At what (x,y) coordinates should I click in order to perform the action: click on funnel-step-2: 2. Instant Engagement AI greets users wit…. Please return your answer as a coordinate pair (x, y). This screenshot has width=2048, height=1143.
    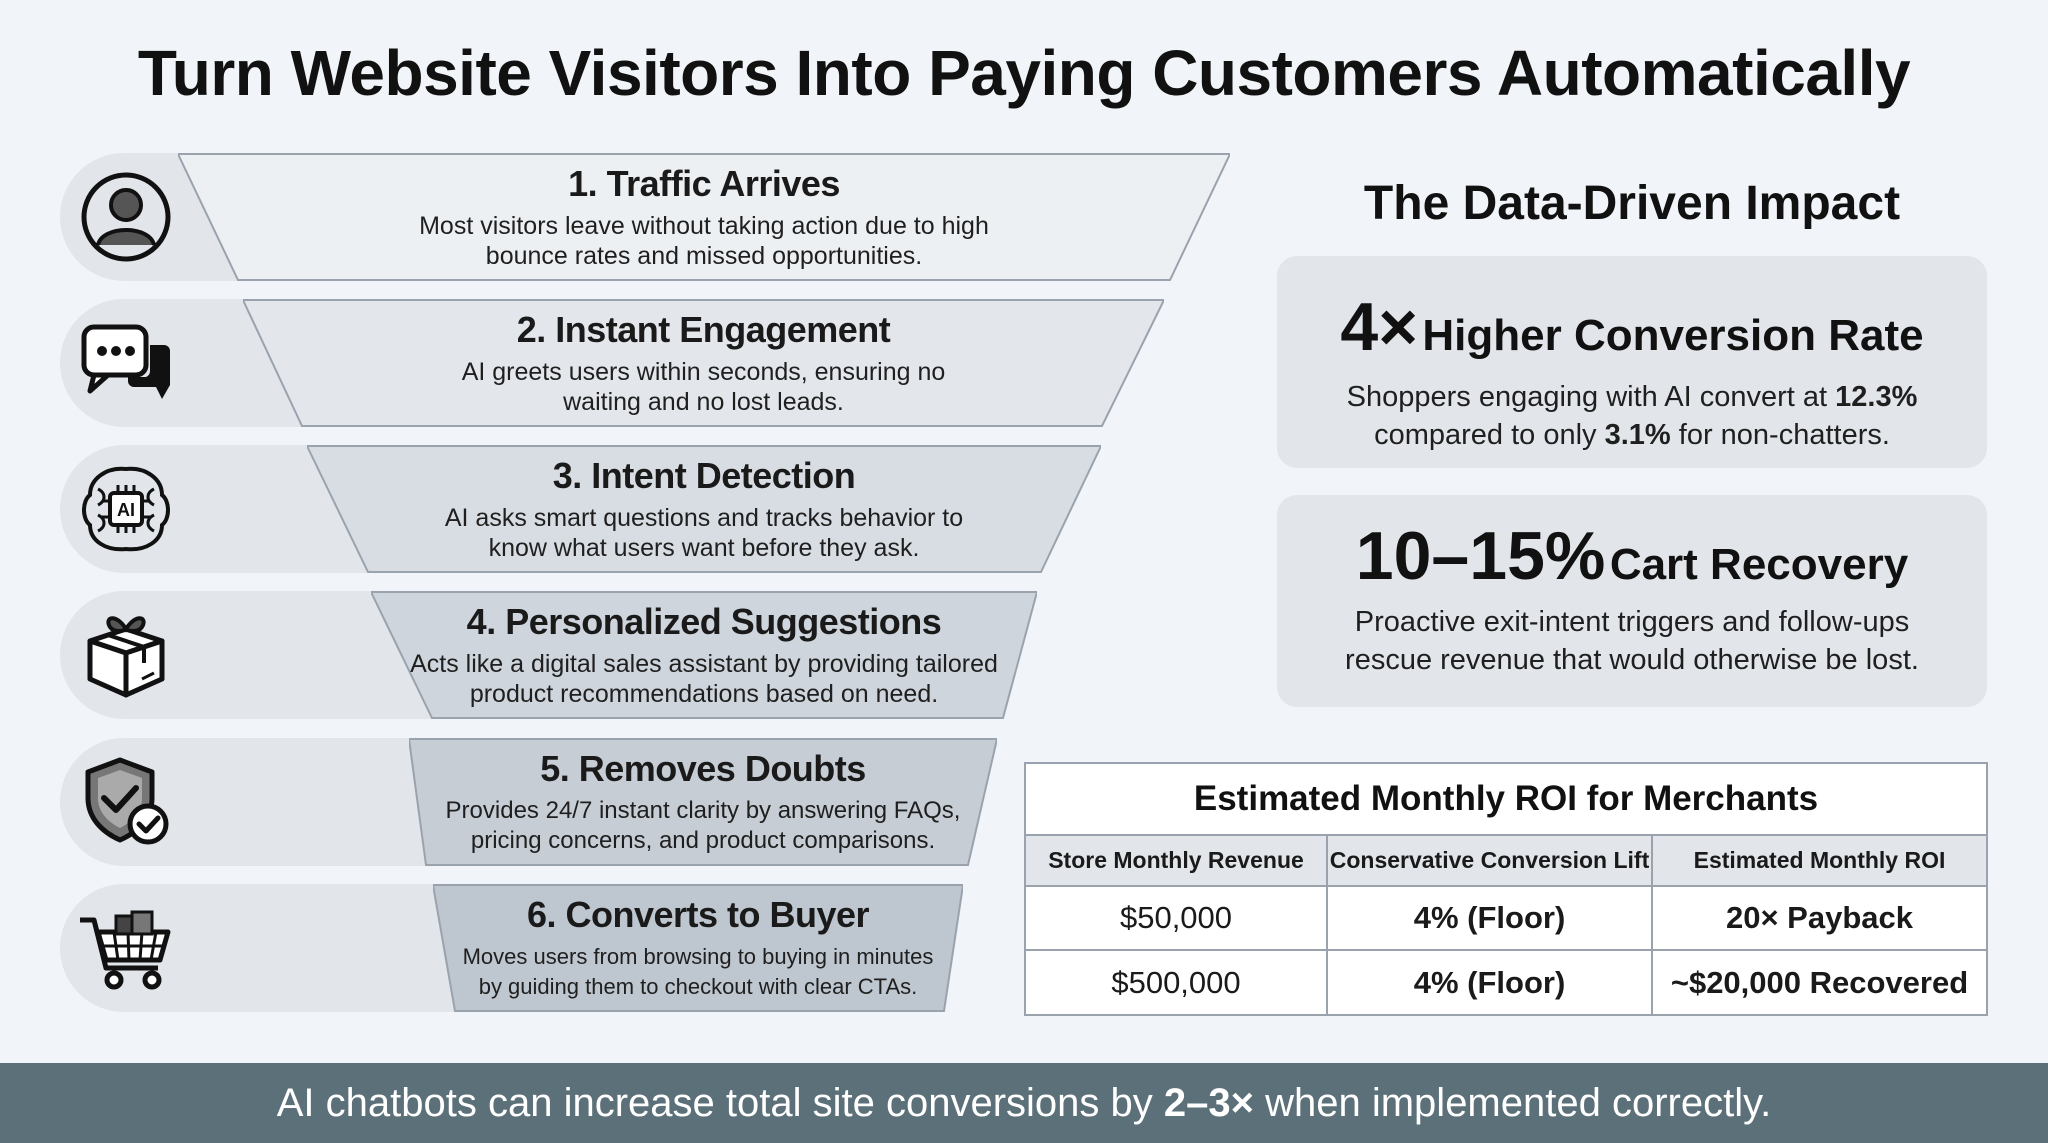
    Looking at the image, I should click on (645, 363).